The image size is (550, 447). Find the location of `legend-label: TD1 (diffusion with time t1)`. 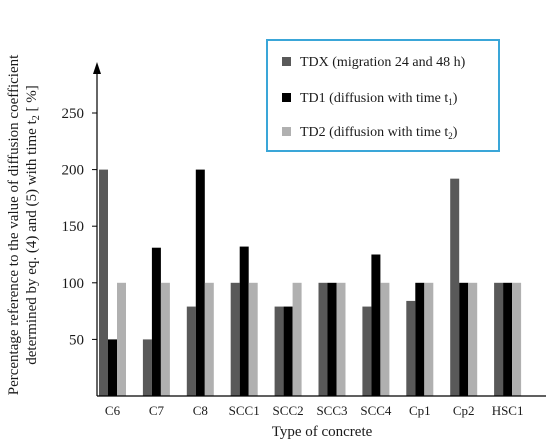

legend-label: TD1 (diffusion with time t1) is located at coordinates (379, 99).